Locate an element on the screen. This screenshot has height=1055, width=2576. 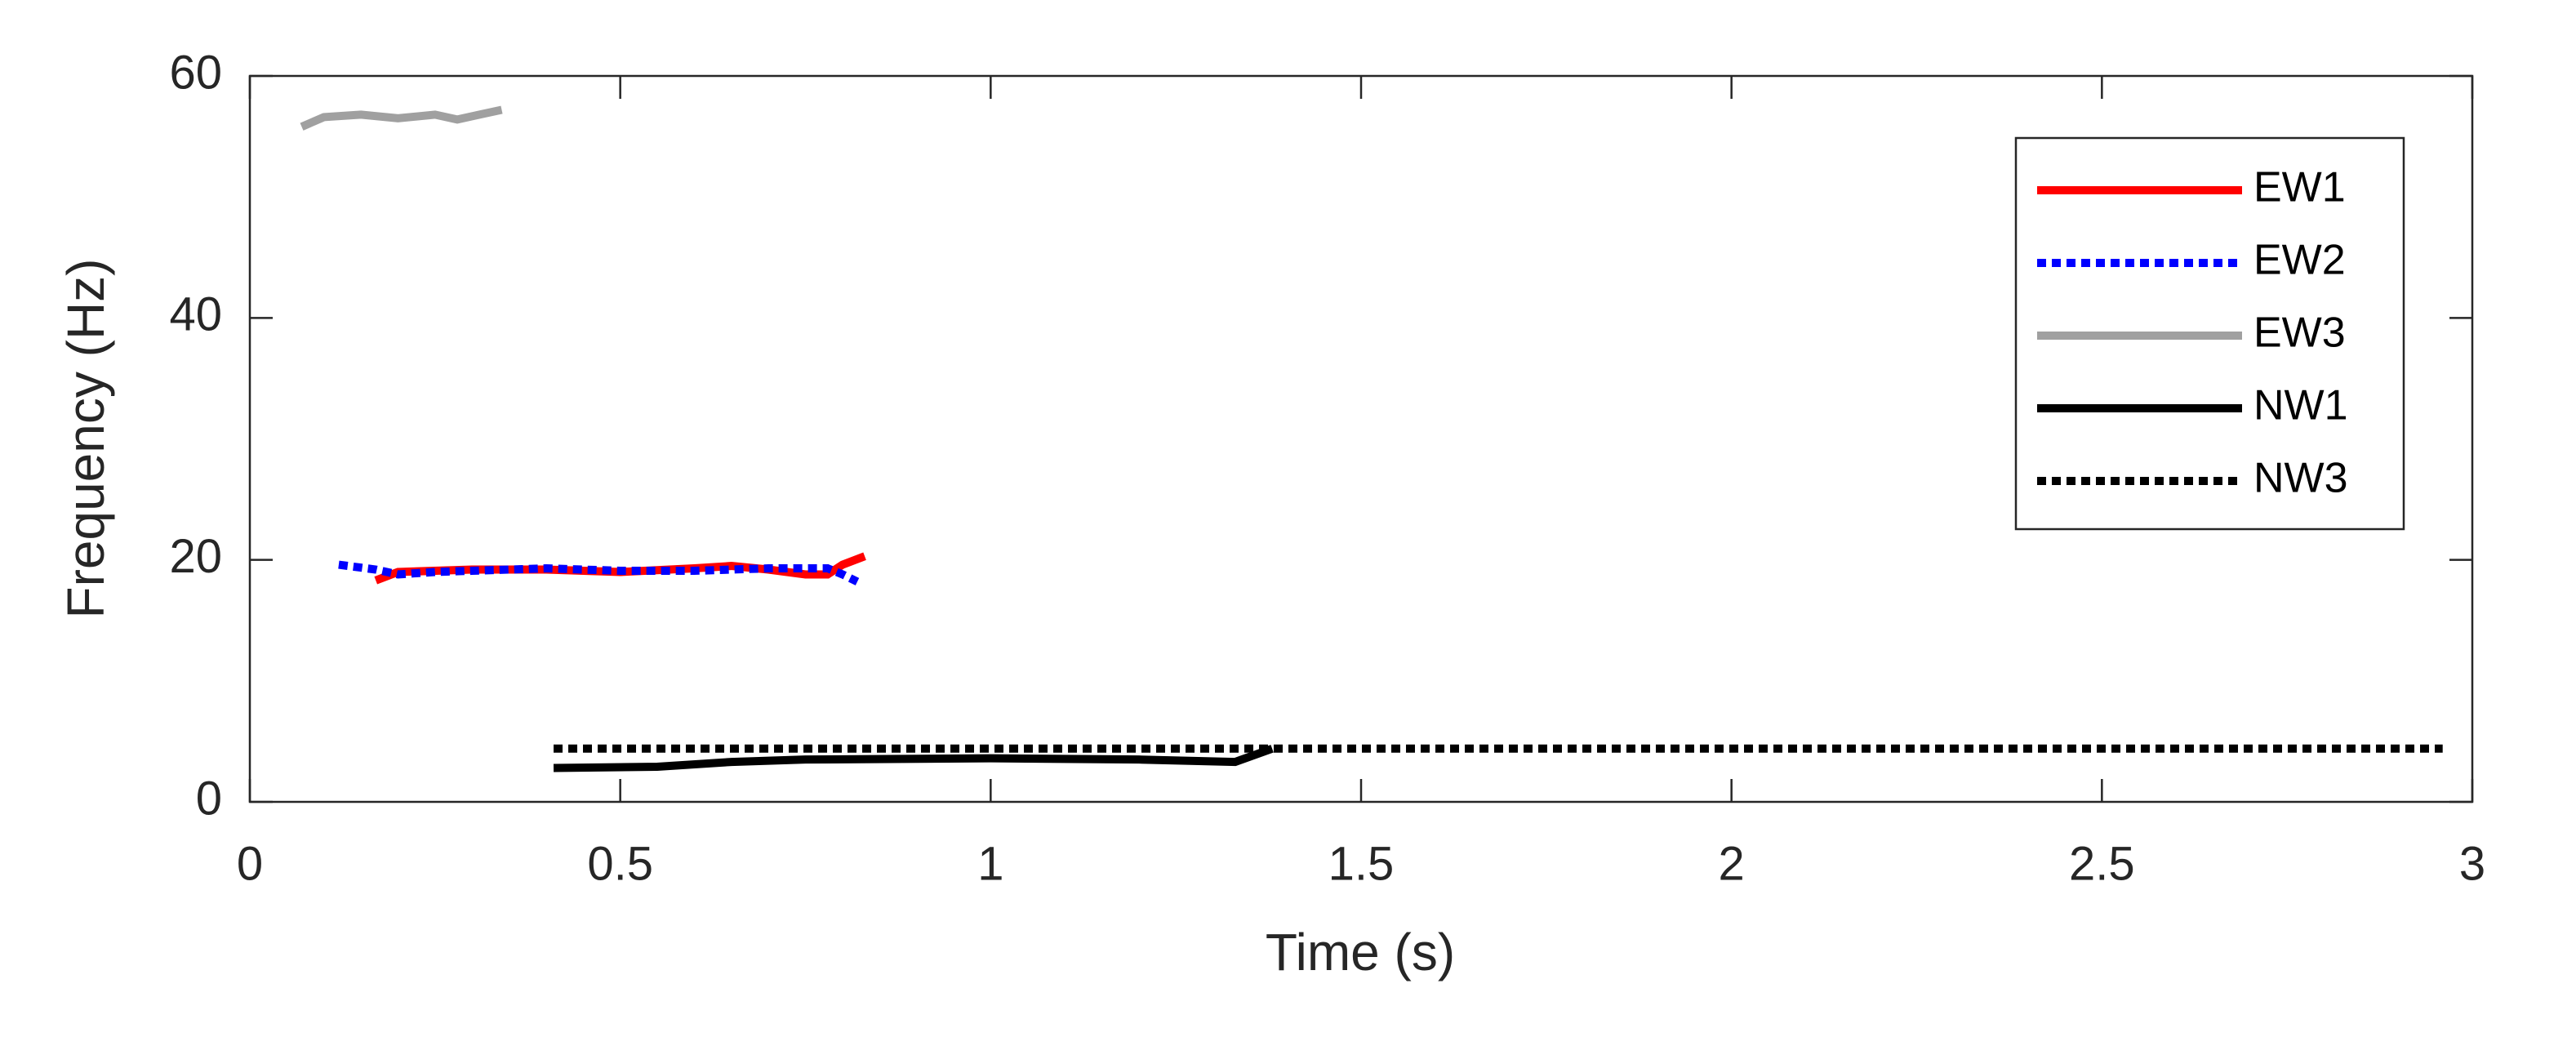
y-tick-label: 60 is located at coordinates (195, 72).